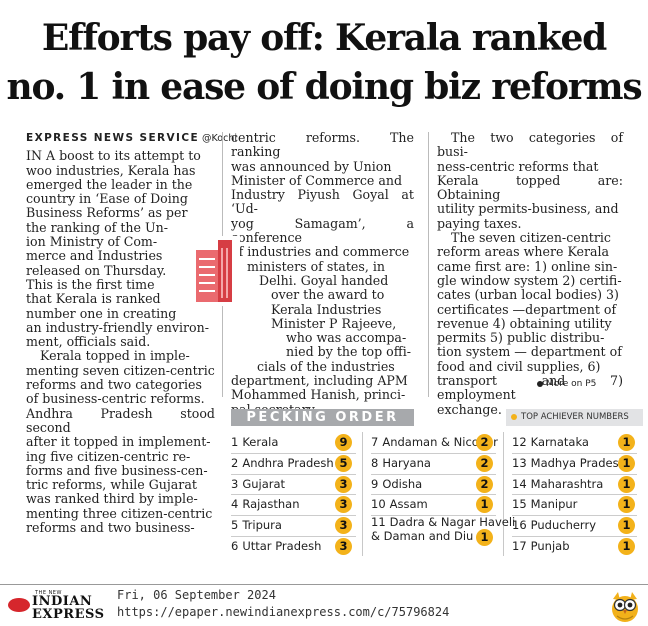  I want to click on state-name: Maharashtra, so click(567, 483).